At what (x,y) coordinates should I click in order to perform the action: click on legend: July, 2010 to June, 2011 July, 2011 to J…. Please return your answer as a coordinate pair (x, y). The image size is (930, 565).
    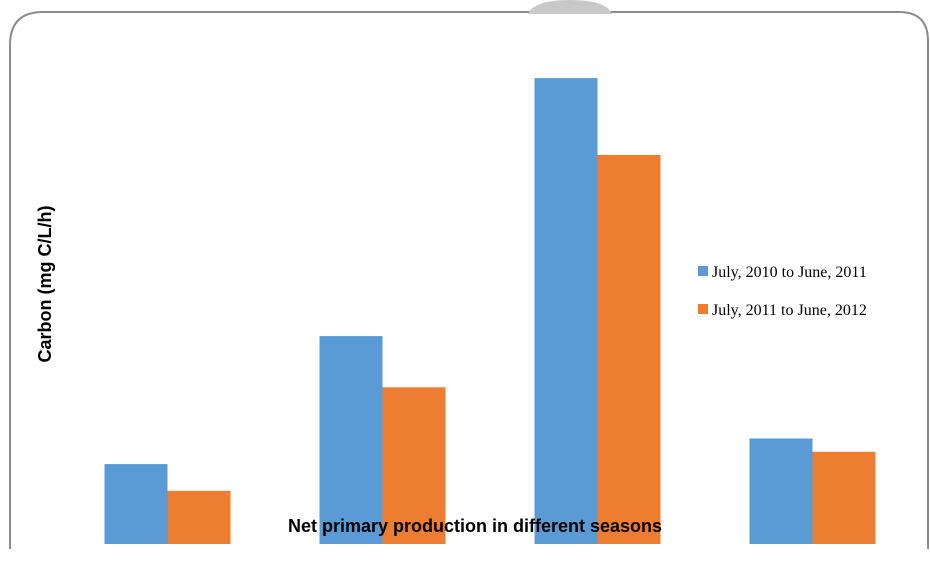
    Looking at the image, I should click on (782, 291).